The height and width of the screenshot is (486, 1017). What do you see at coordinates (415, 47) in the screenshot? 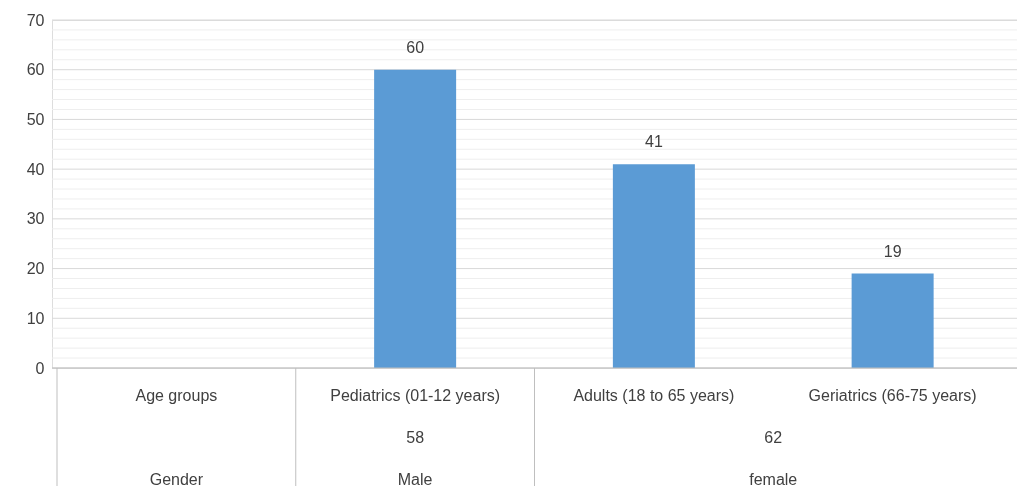
I see `data-label: 60` at bounding box center [415, 47].